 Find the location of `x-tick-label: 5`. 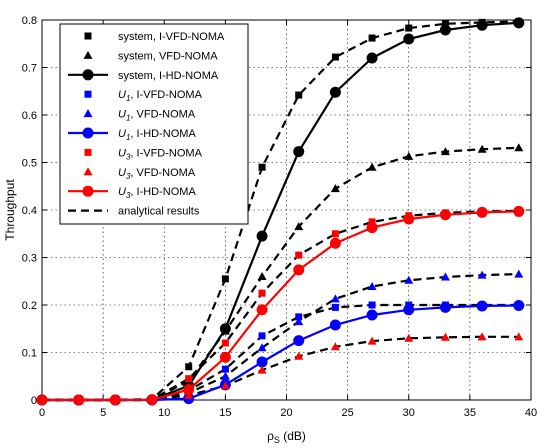

x-tick-label: 5 is located at coordinates (103, 413).